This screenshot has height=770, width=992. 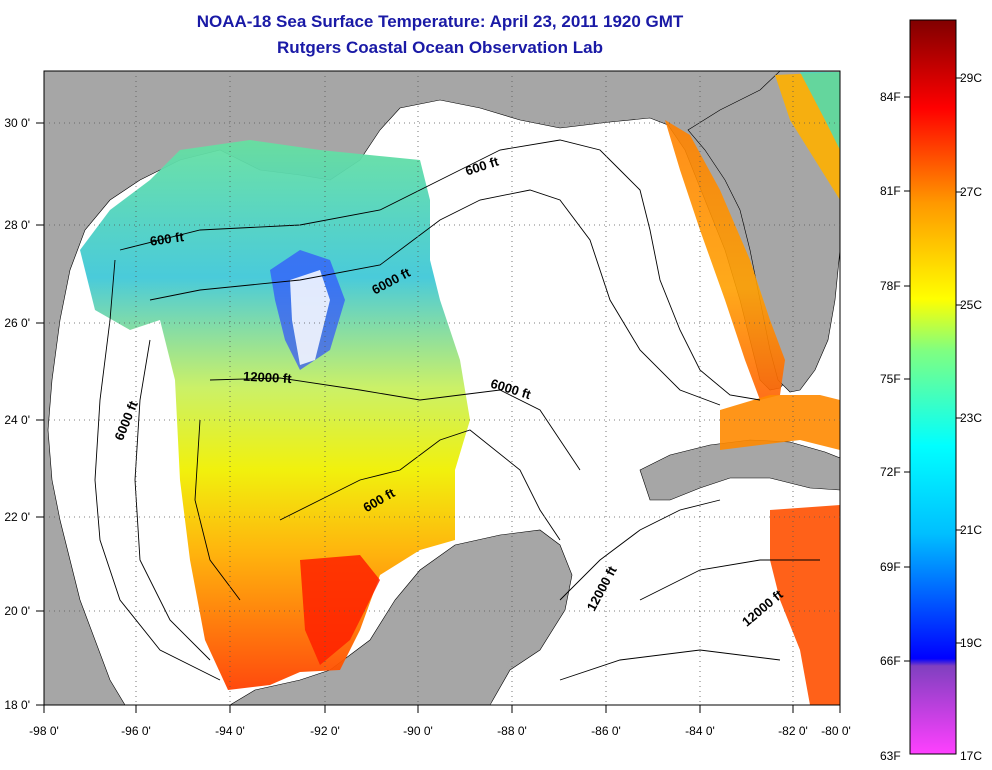 What do you see at coordinates (17, 225) in the screenshot?
I see `lat-label: 28 0'` at bounding box center [17, 225].